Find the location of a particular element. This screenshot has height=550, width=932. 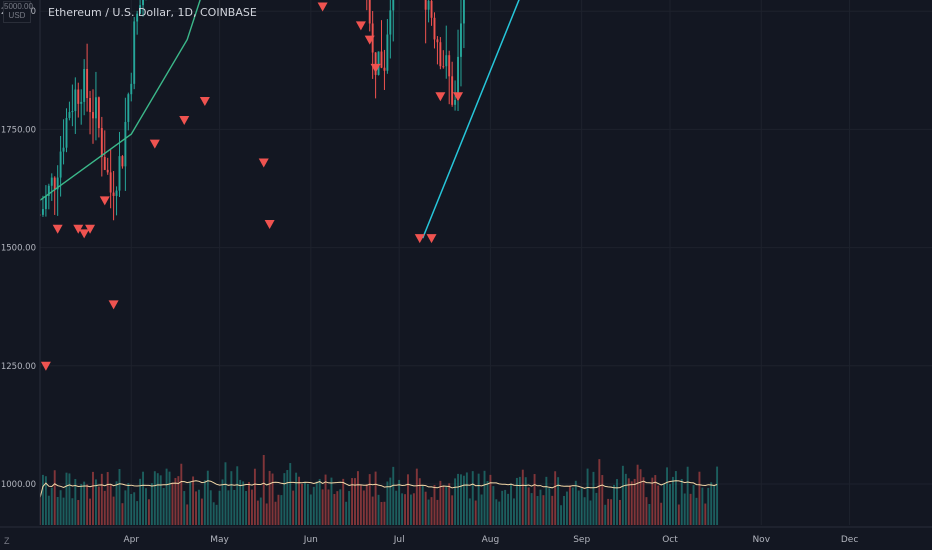

scale-top-label: 5000.00 is located at coordinates (18, 6).